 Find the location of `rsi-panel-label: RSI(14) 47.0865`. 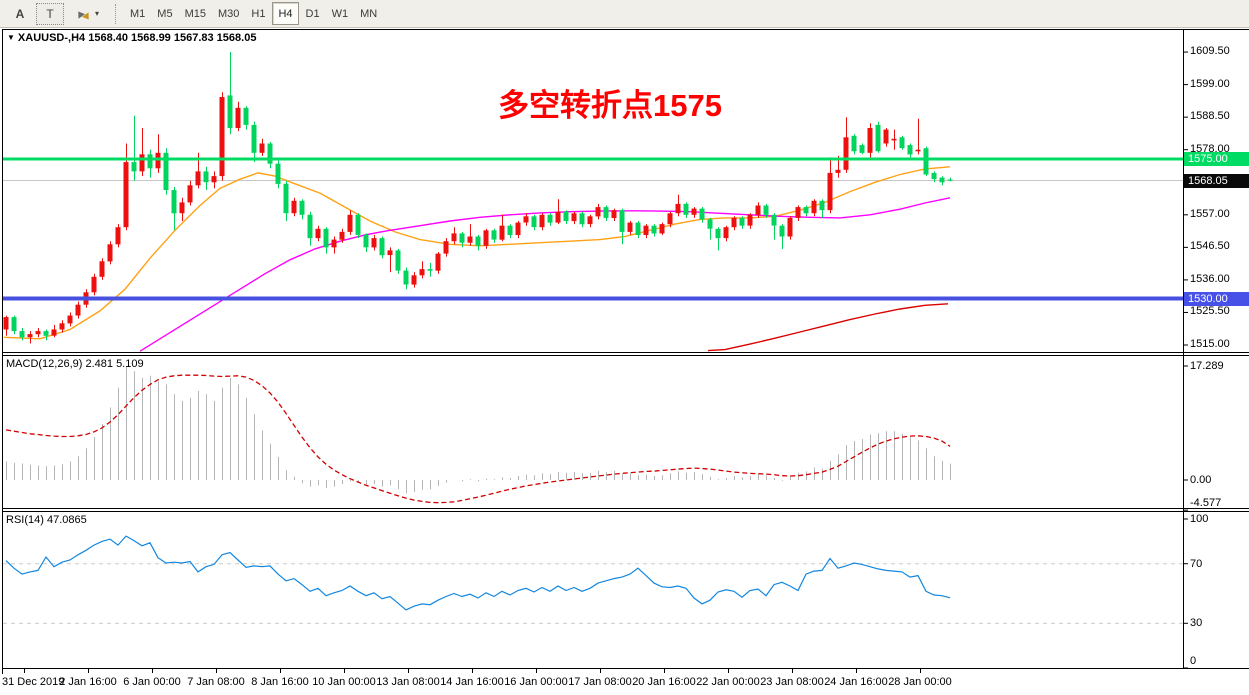

rsi-panel-label: RSI(14) 47.0865 is located at coordinates (46, 520).